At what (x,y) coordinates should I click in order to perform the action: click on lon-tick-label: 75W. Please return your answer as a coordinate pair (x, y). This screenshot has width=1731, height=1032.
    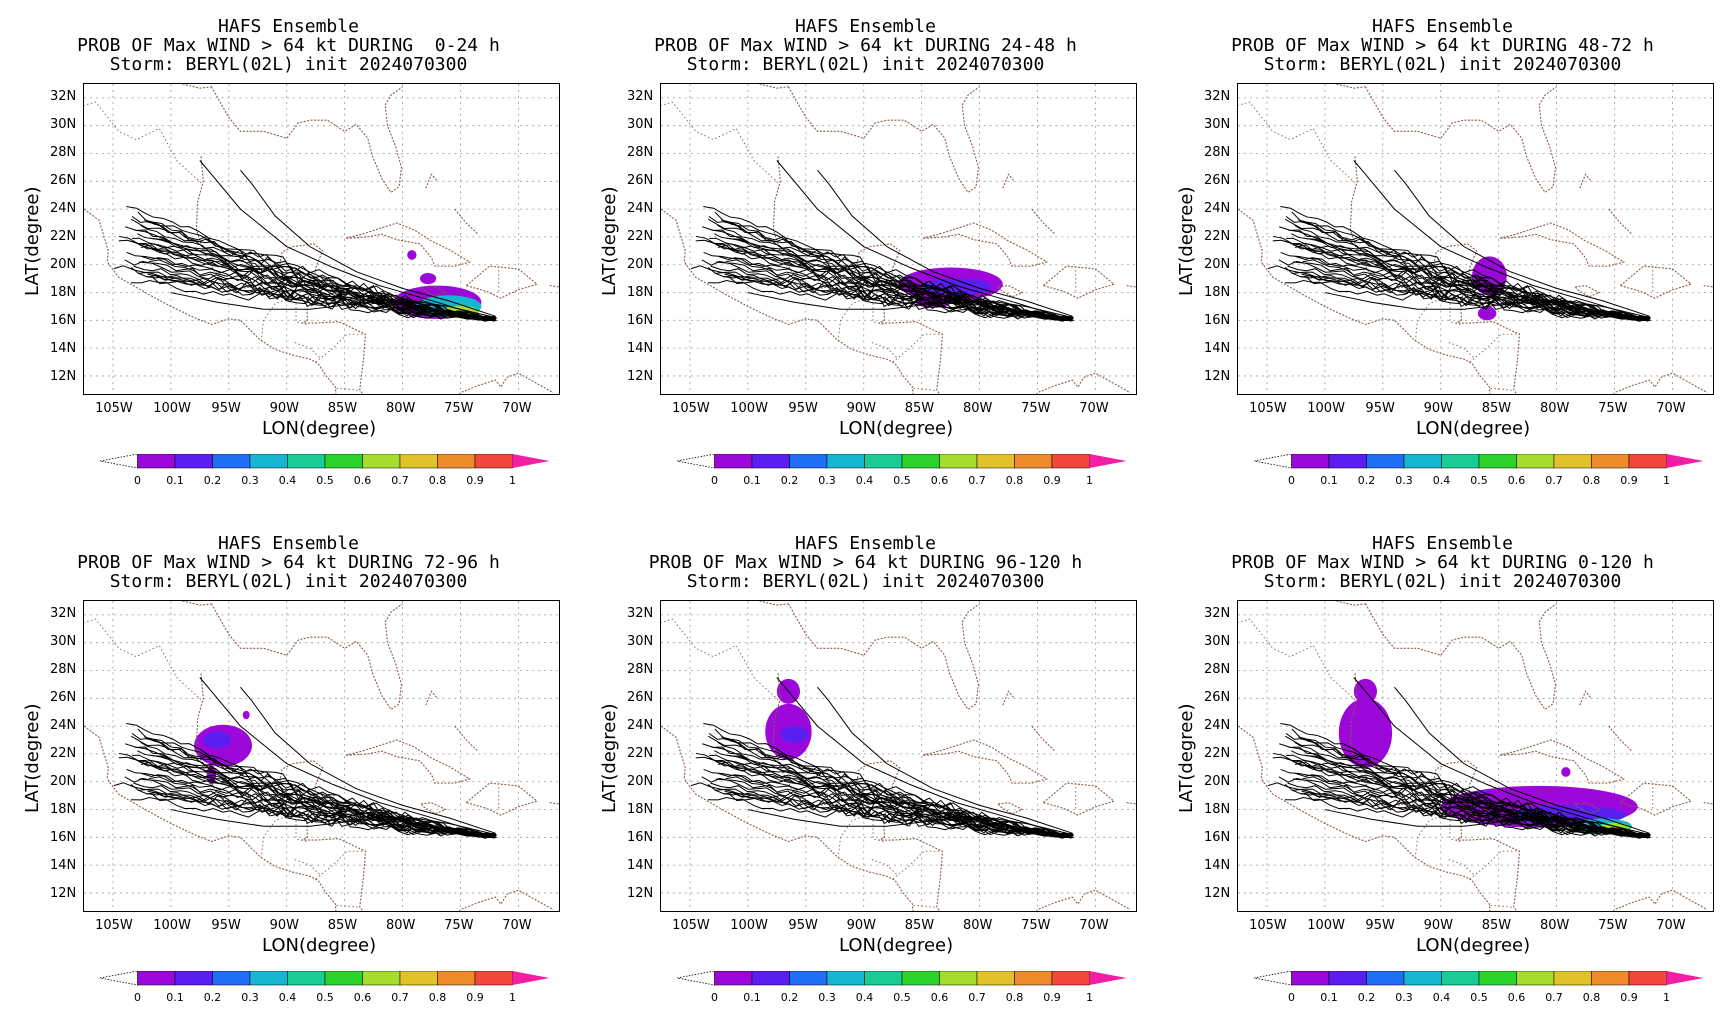
    Looking at the image, I should click on (1036, 925).